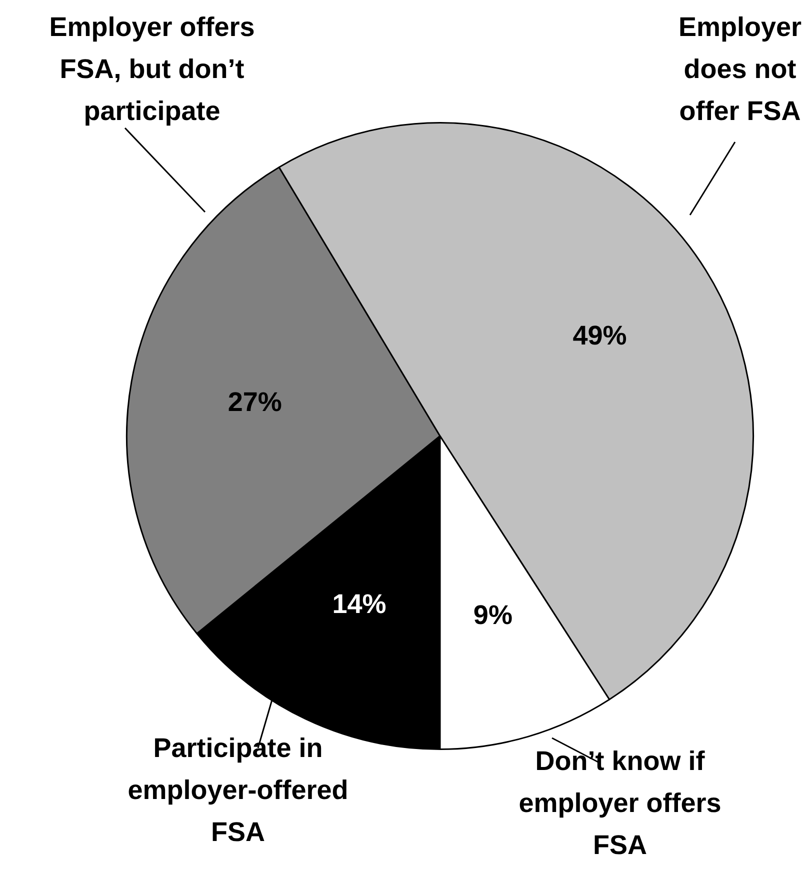  Describe the element at coordinates (620, 803) in the screenshot. I see `slice-label: Don’t know if employer offers FSA` at that location.